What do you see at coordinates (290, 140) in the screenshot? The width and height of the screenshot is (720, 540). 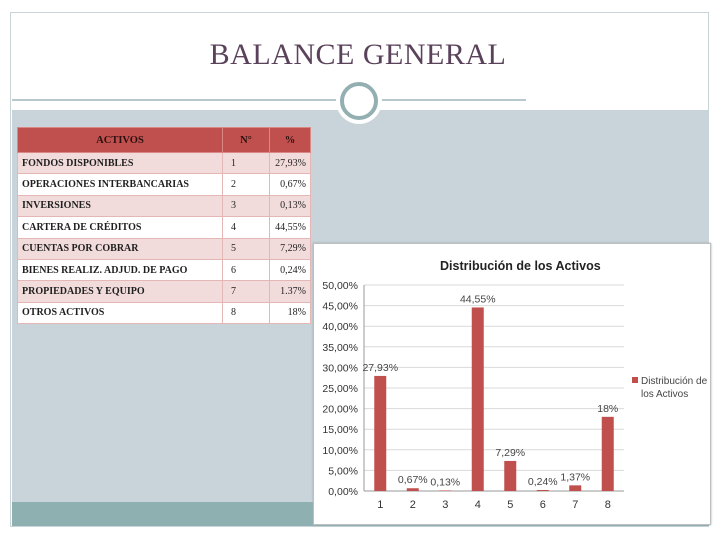 I see `header-percent: %` at bounding box center [290, 140].